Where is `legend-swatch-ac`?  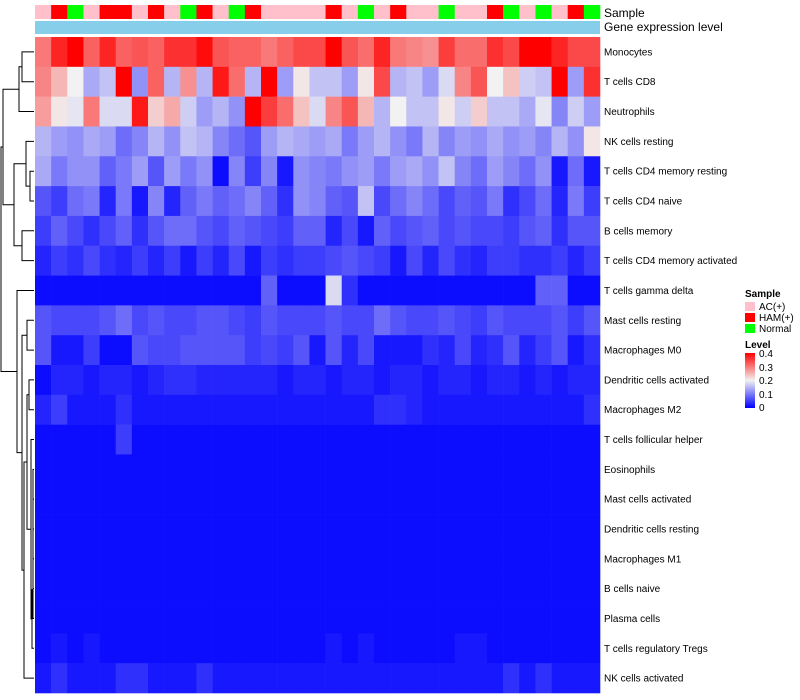 legend-swatch-ac is located at coordinates (750, 306).